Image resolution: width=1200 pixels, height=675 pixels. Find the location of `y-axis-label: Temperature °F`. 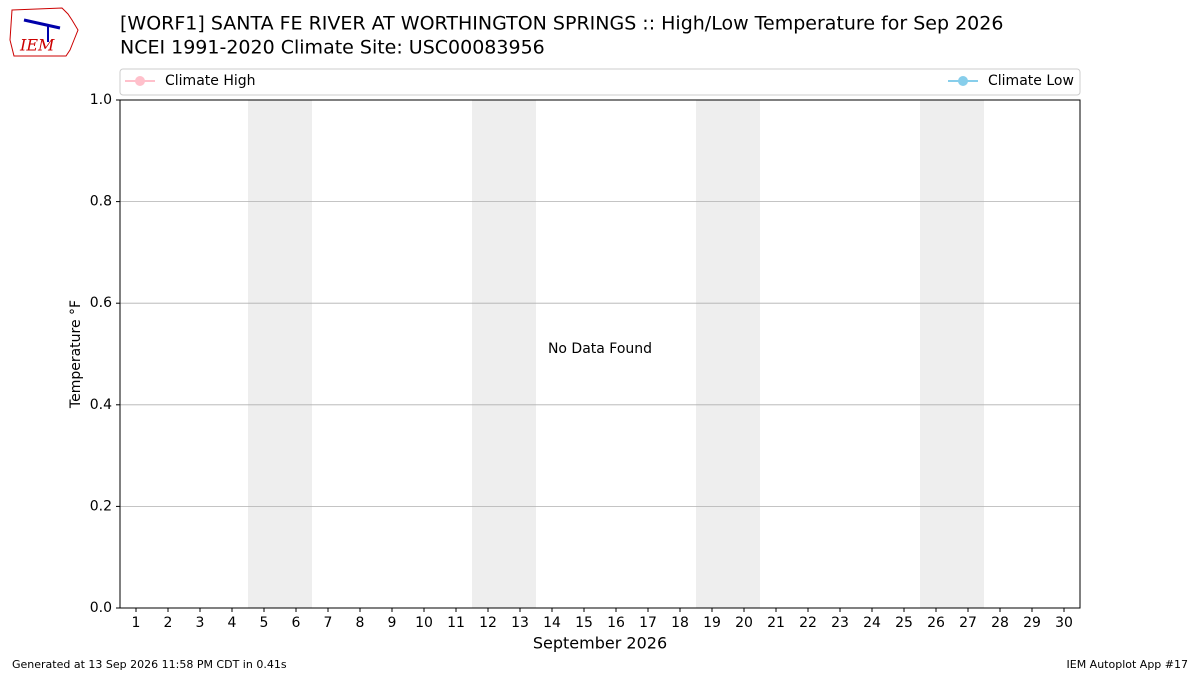

y-axis-label: Temperature °F is located at coordinates (76, 354).